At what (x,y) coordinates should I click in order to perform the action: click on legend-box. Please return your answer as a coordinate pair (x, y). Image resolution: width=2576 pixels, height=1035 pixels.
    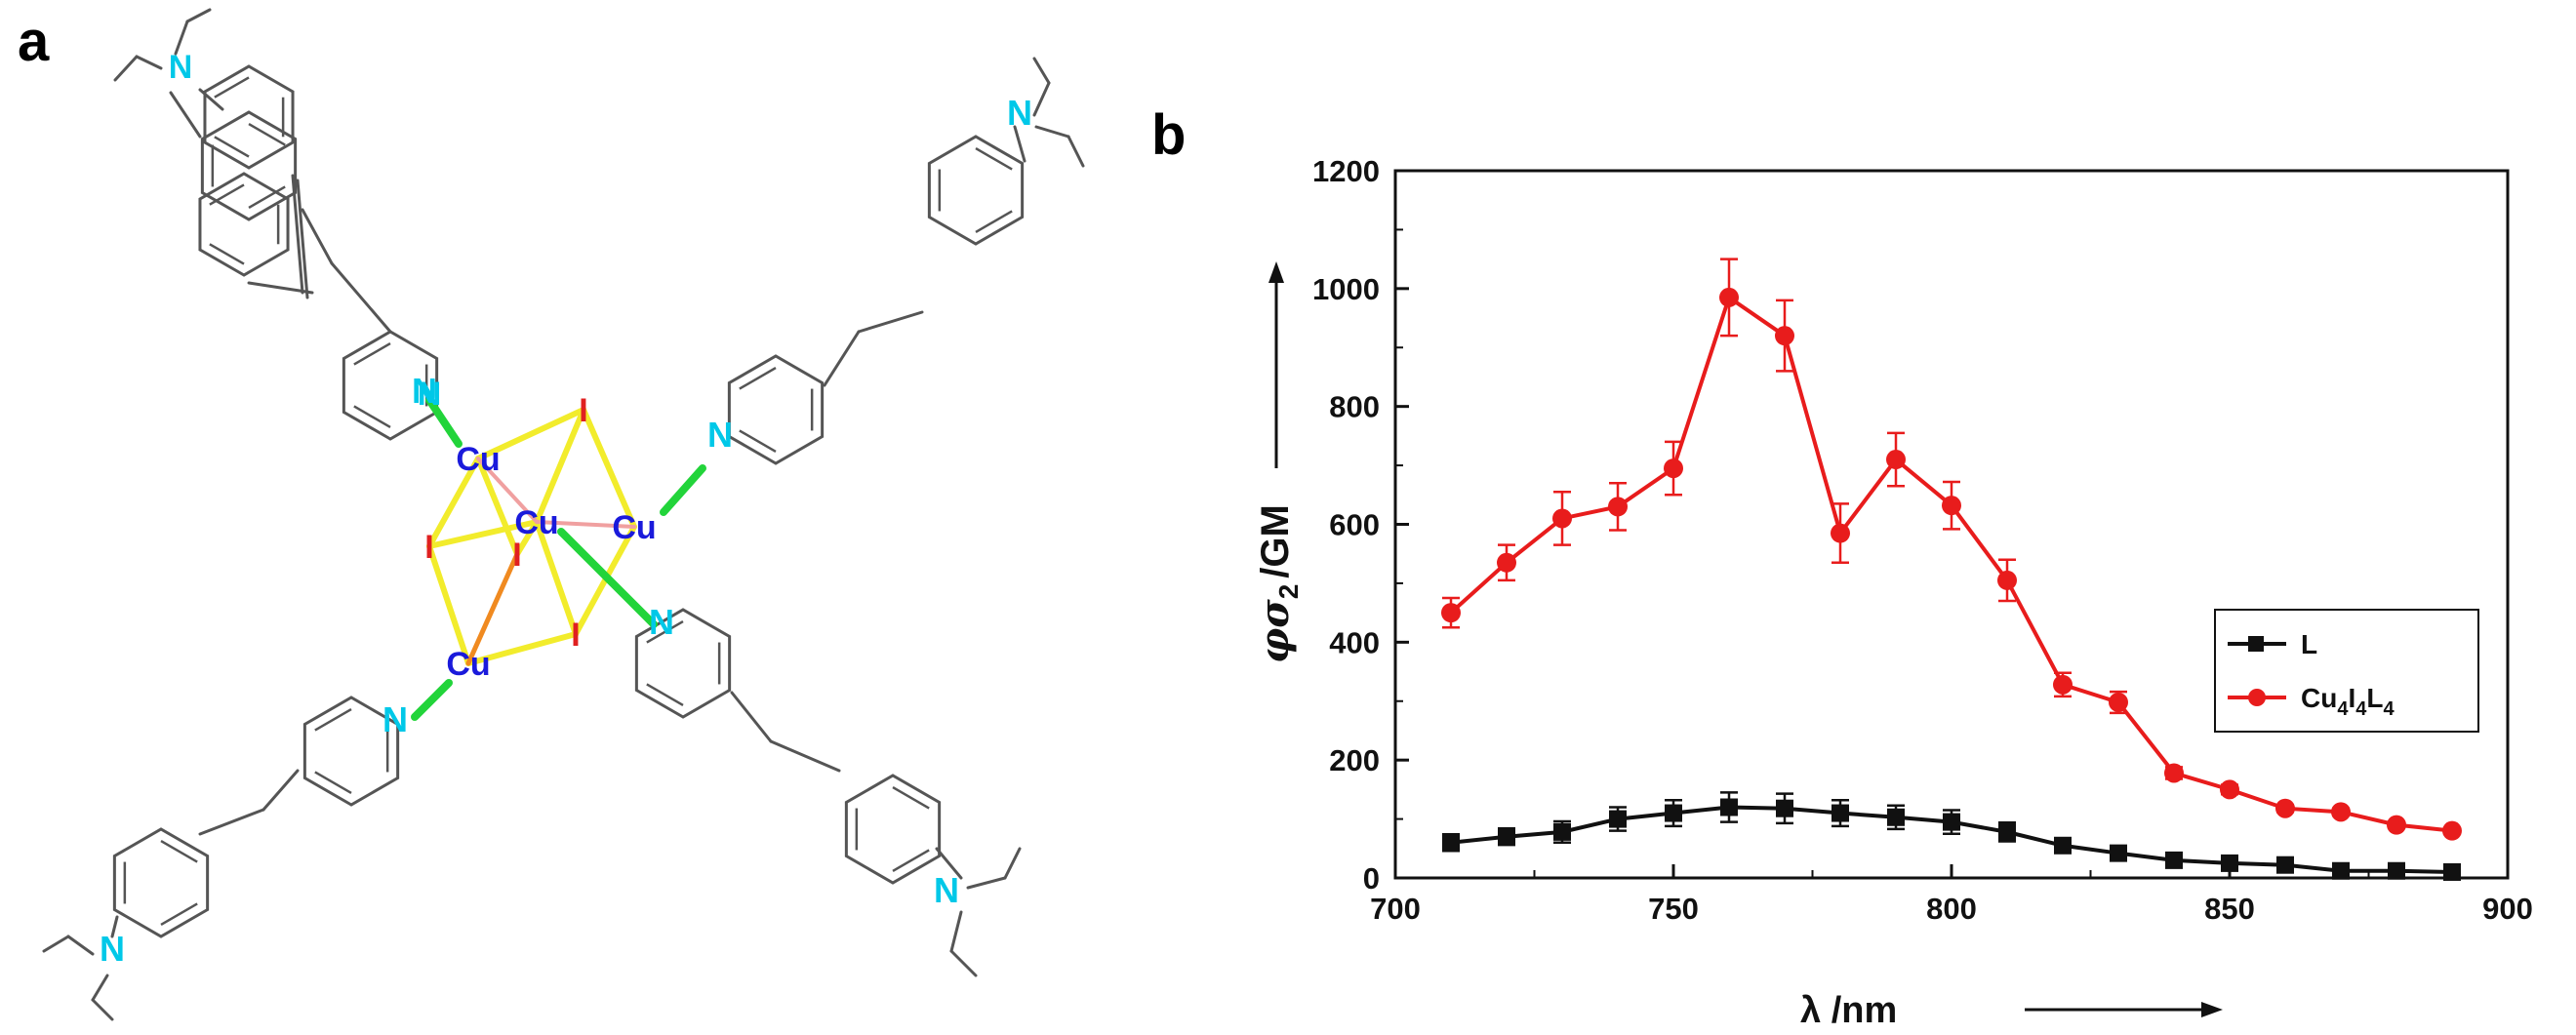
    Looking at the image, I should click on (2346, 671).